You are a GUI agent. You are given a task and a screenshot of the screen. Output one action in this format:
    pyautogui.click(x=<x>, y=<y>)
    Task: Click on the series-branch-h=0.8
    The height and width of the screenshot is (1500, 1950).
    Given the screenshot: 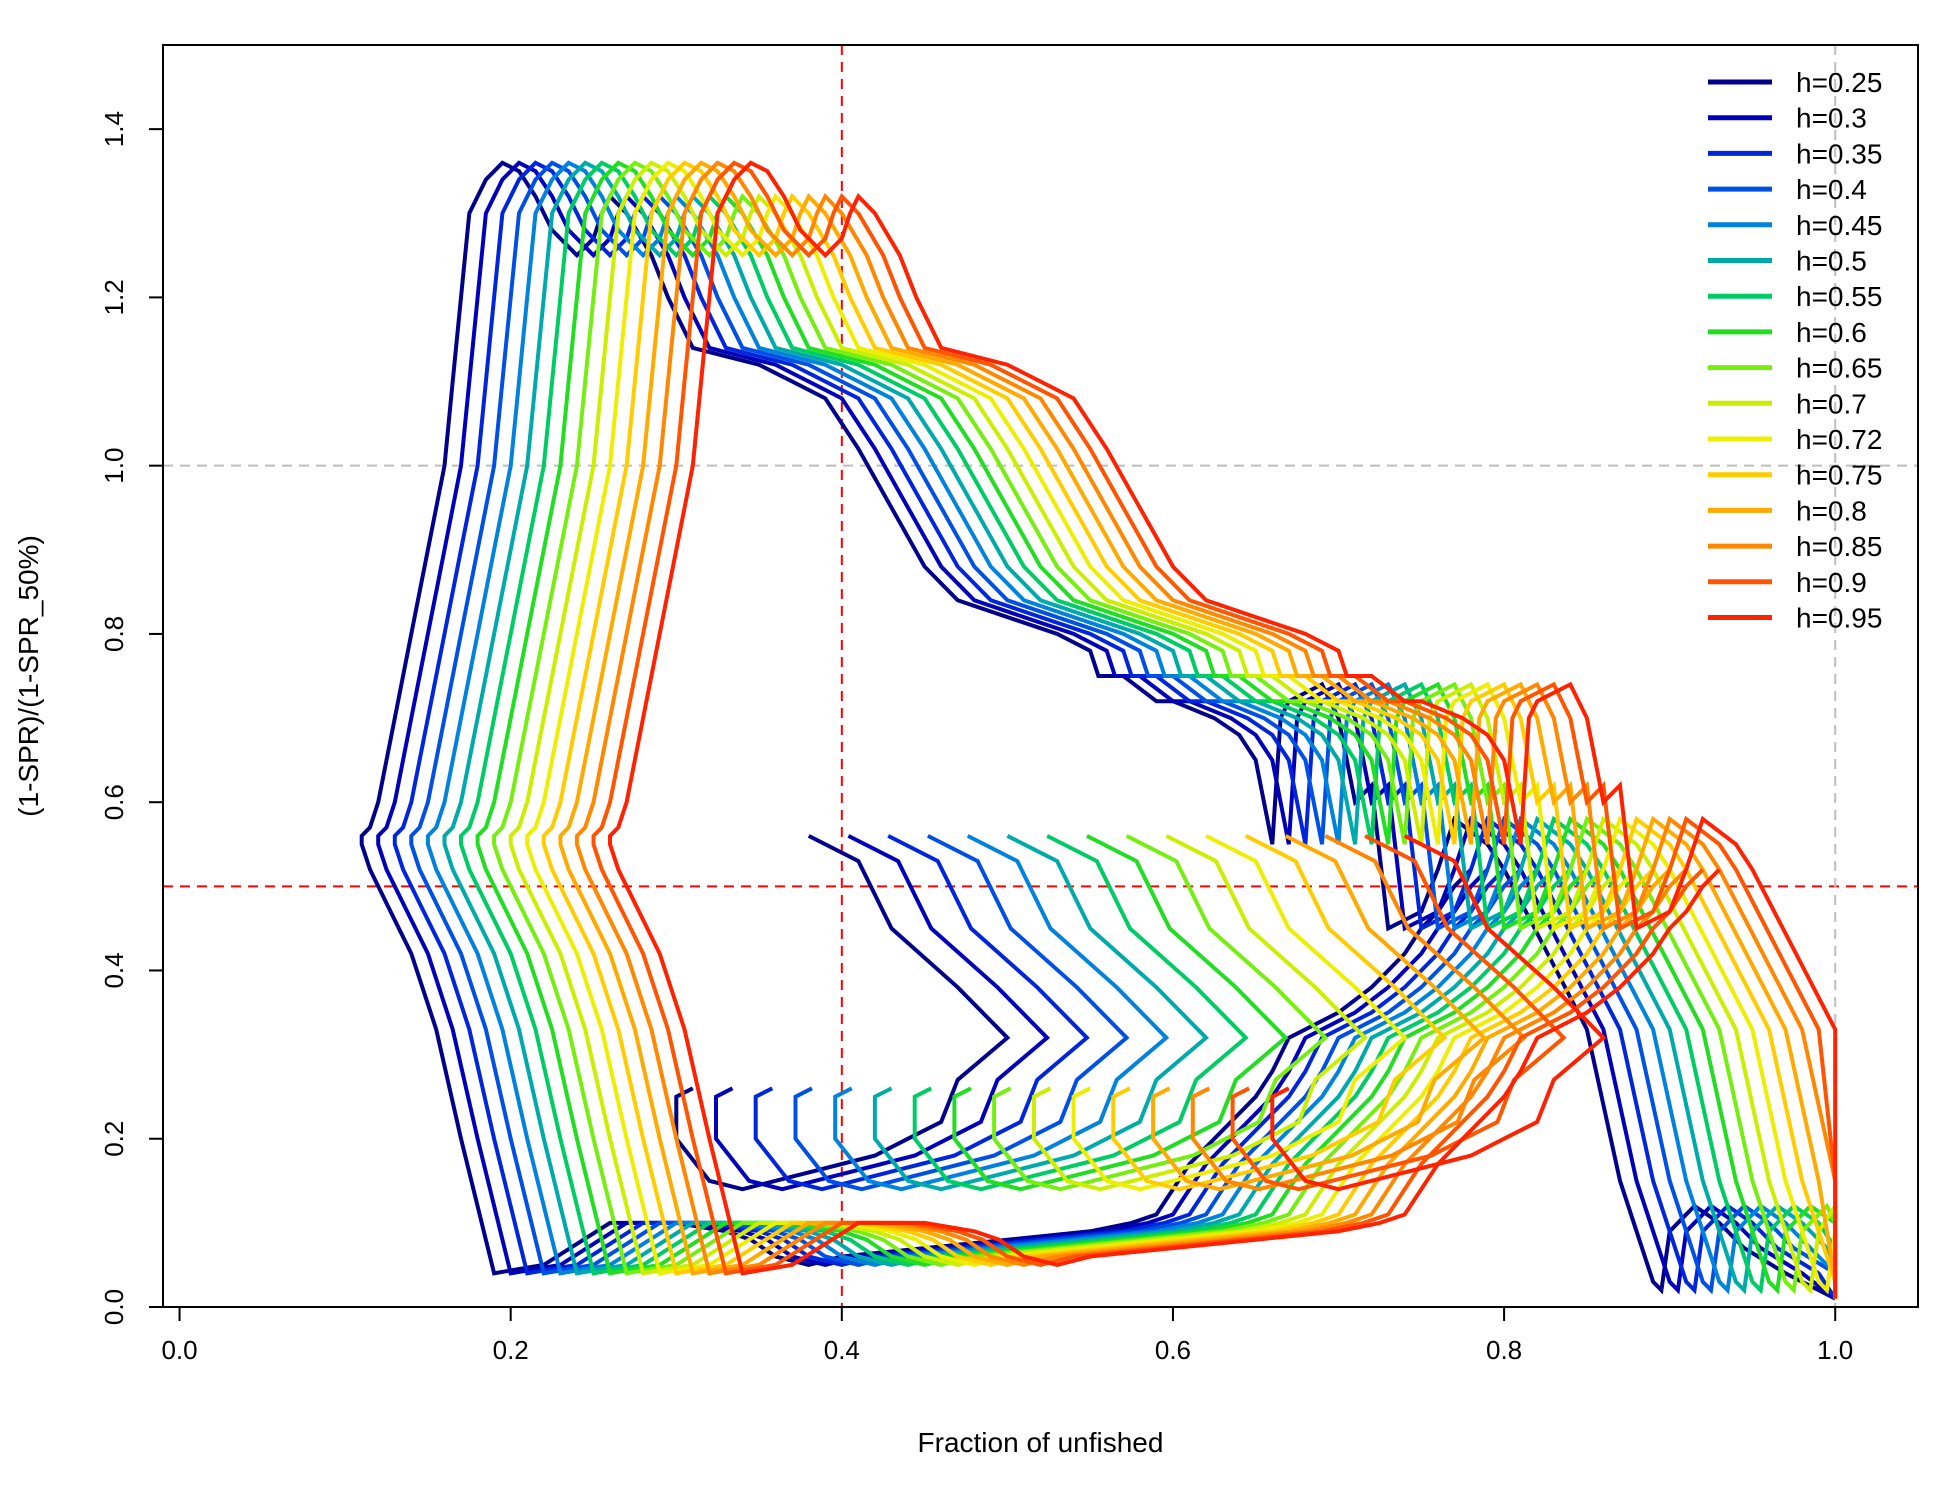 What is the action you would take?
    pyautogui.click(x=1319, y=1013)
    